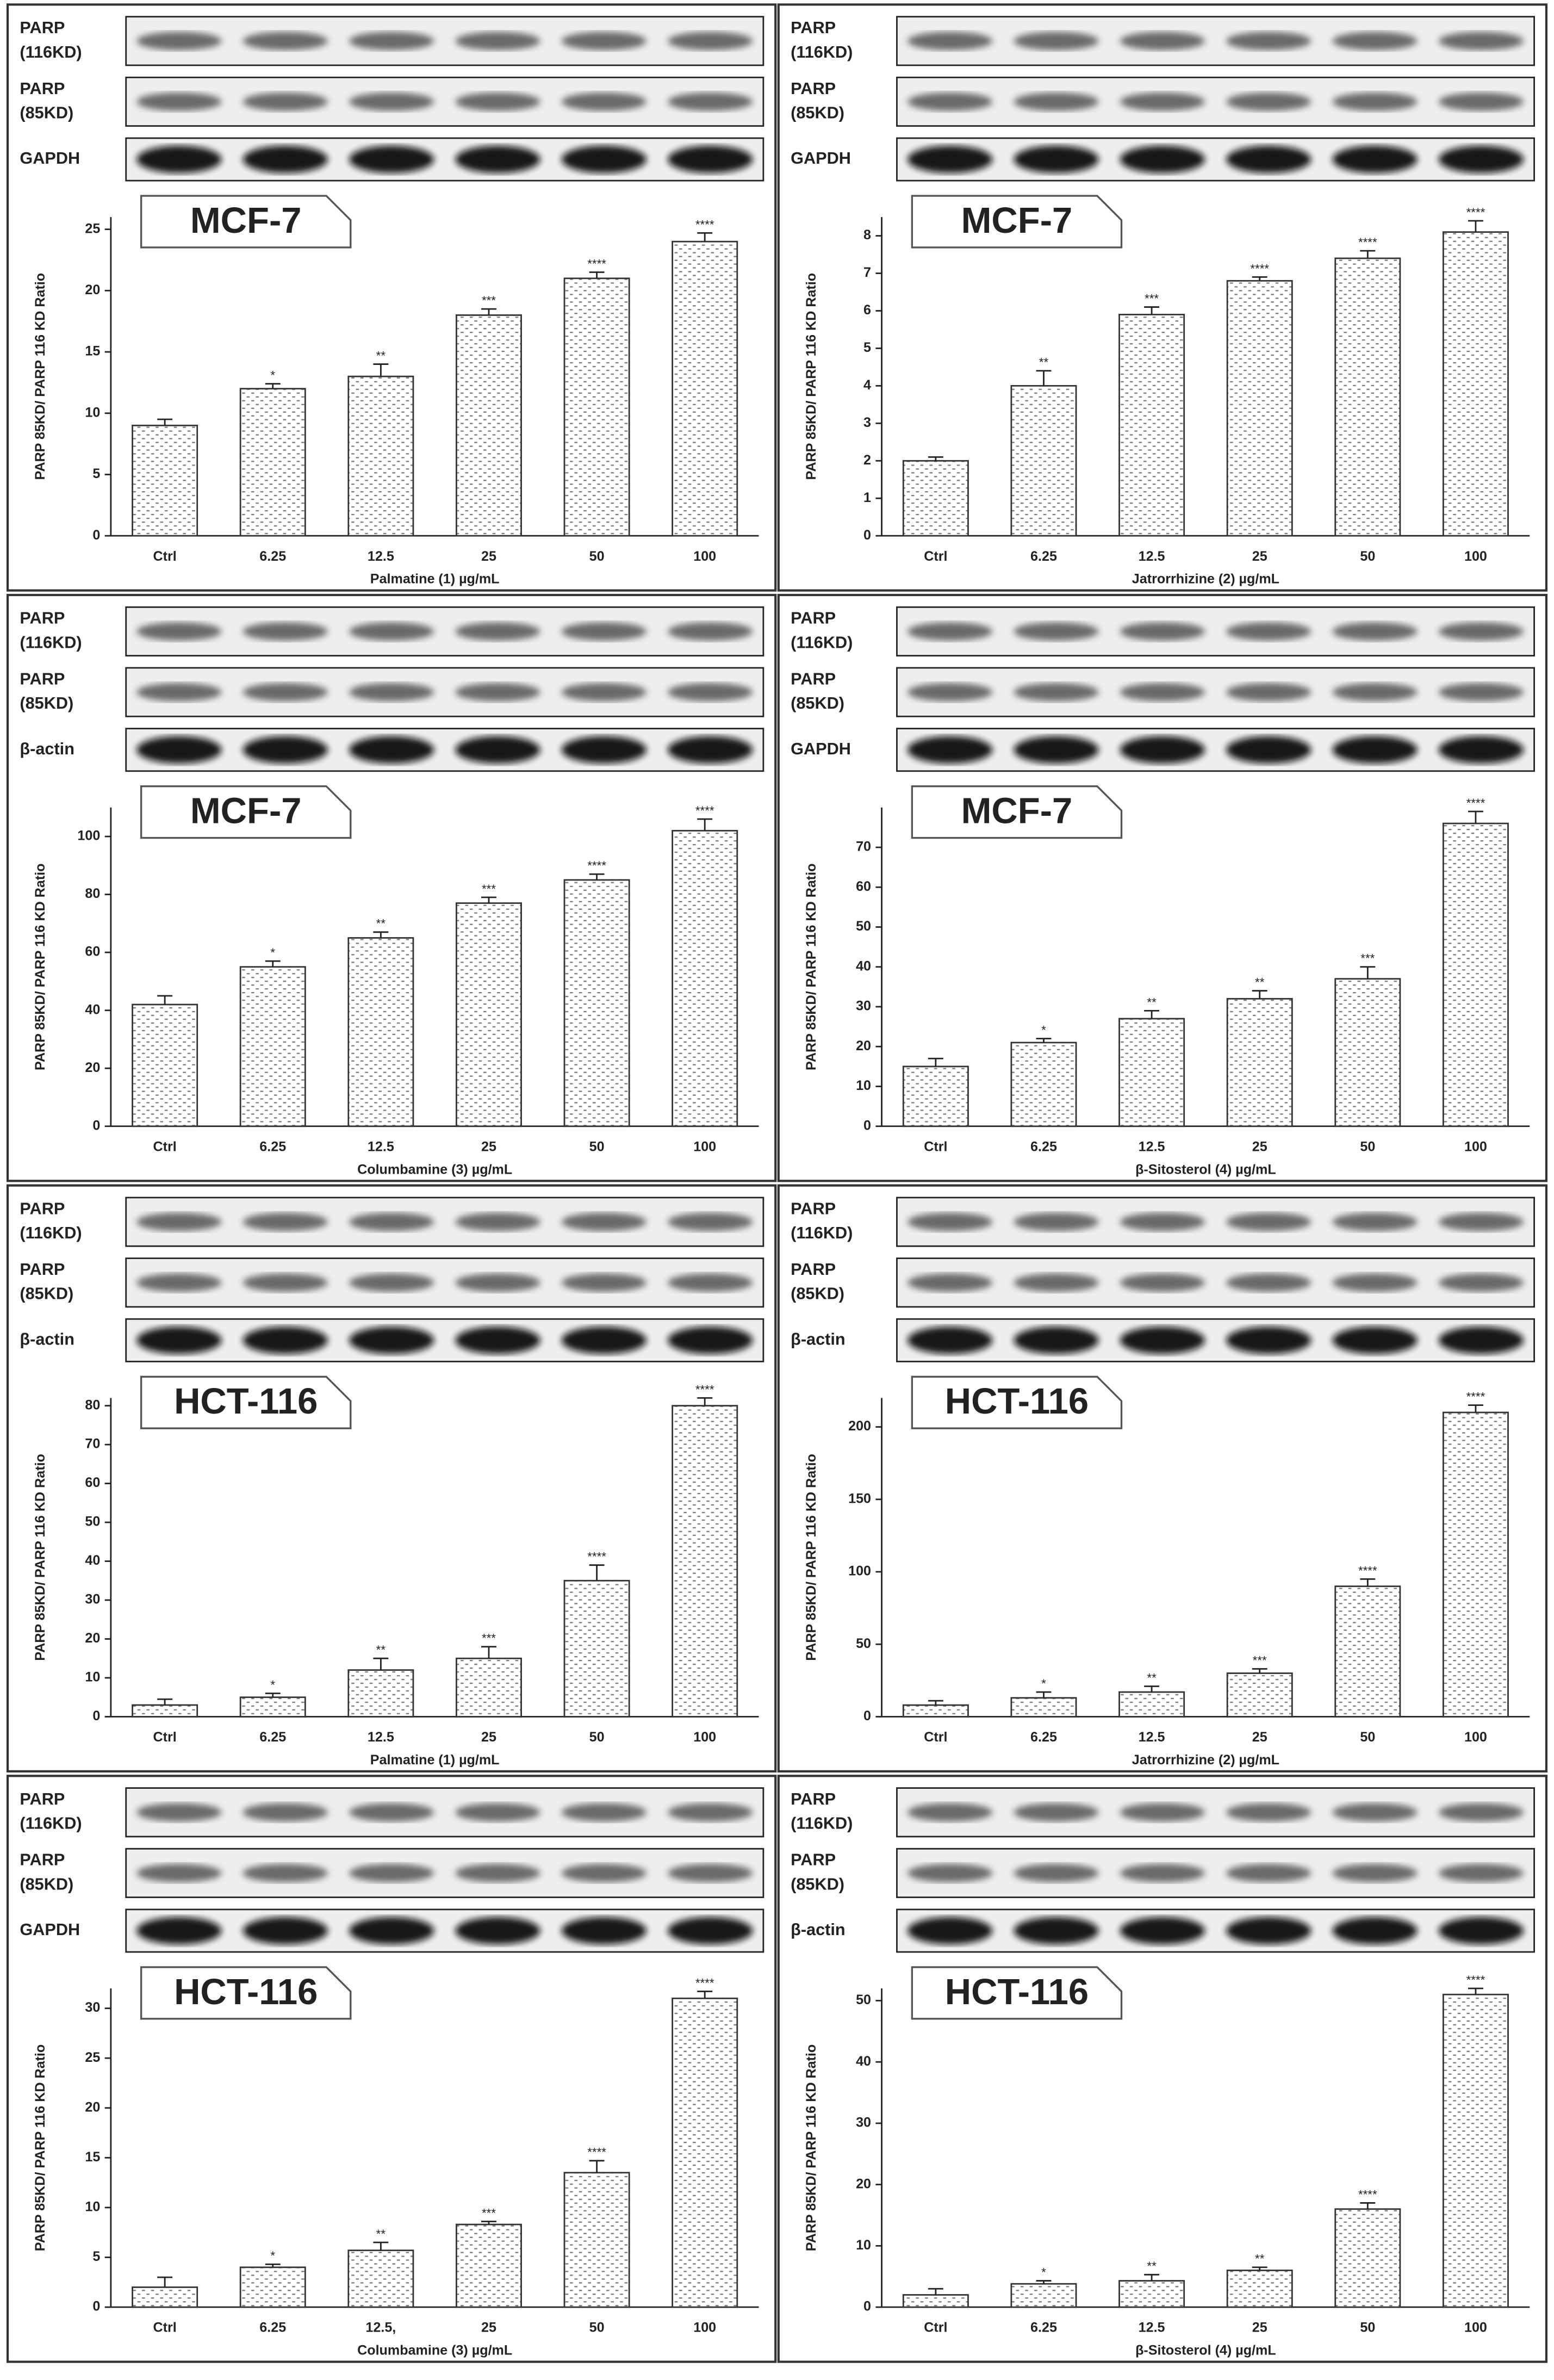 This screenshot has width=1554, height=2380. Describe the element at coordinates (47, 1338) in the screenshot. I see `blot-label: β-actin` at that location.